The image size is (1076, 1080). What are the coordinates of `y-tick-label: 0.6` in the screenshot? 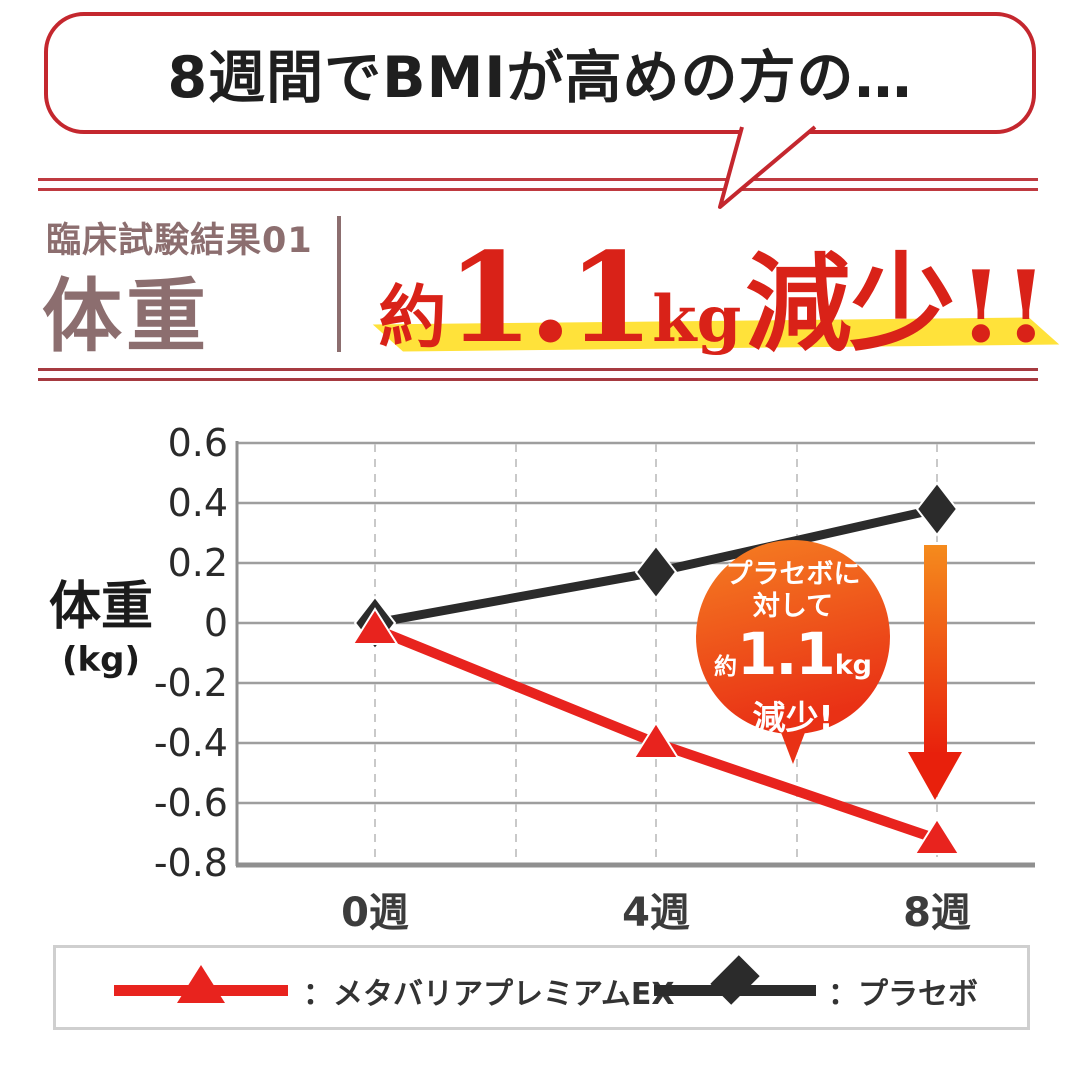 It's located at (197, 443).